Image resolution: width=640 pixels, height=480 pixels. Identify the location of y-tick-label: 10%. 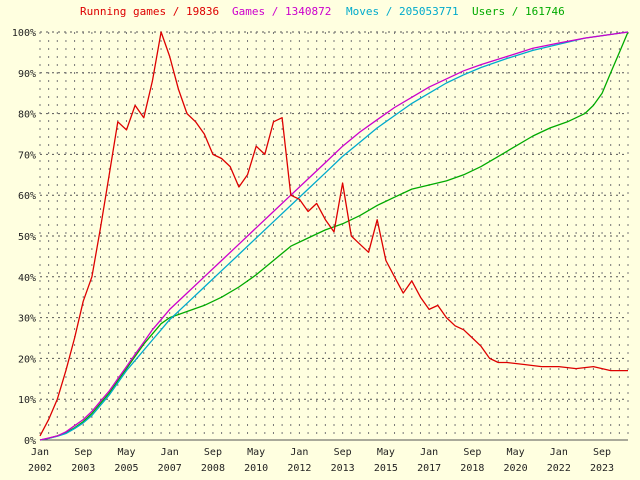
(27, 400).